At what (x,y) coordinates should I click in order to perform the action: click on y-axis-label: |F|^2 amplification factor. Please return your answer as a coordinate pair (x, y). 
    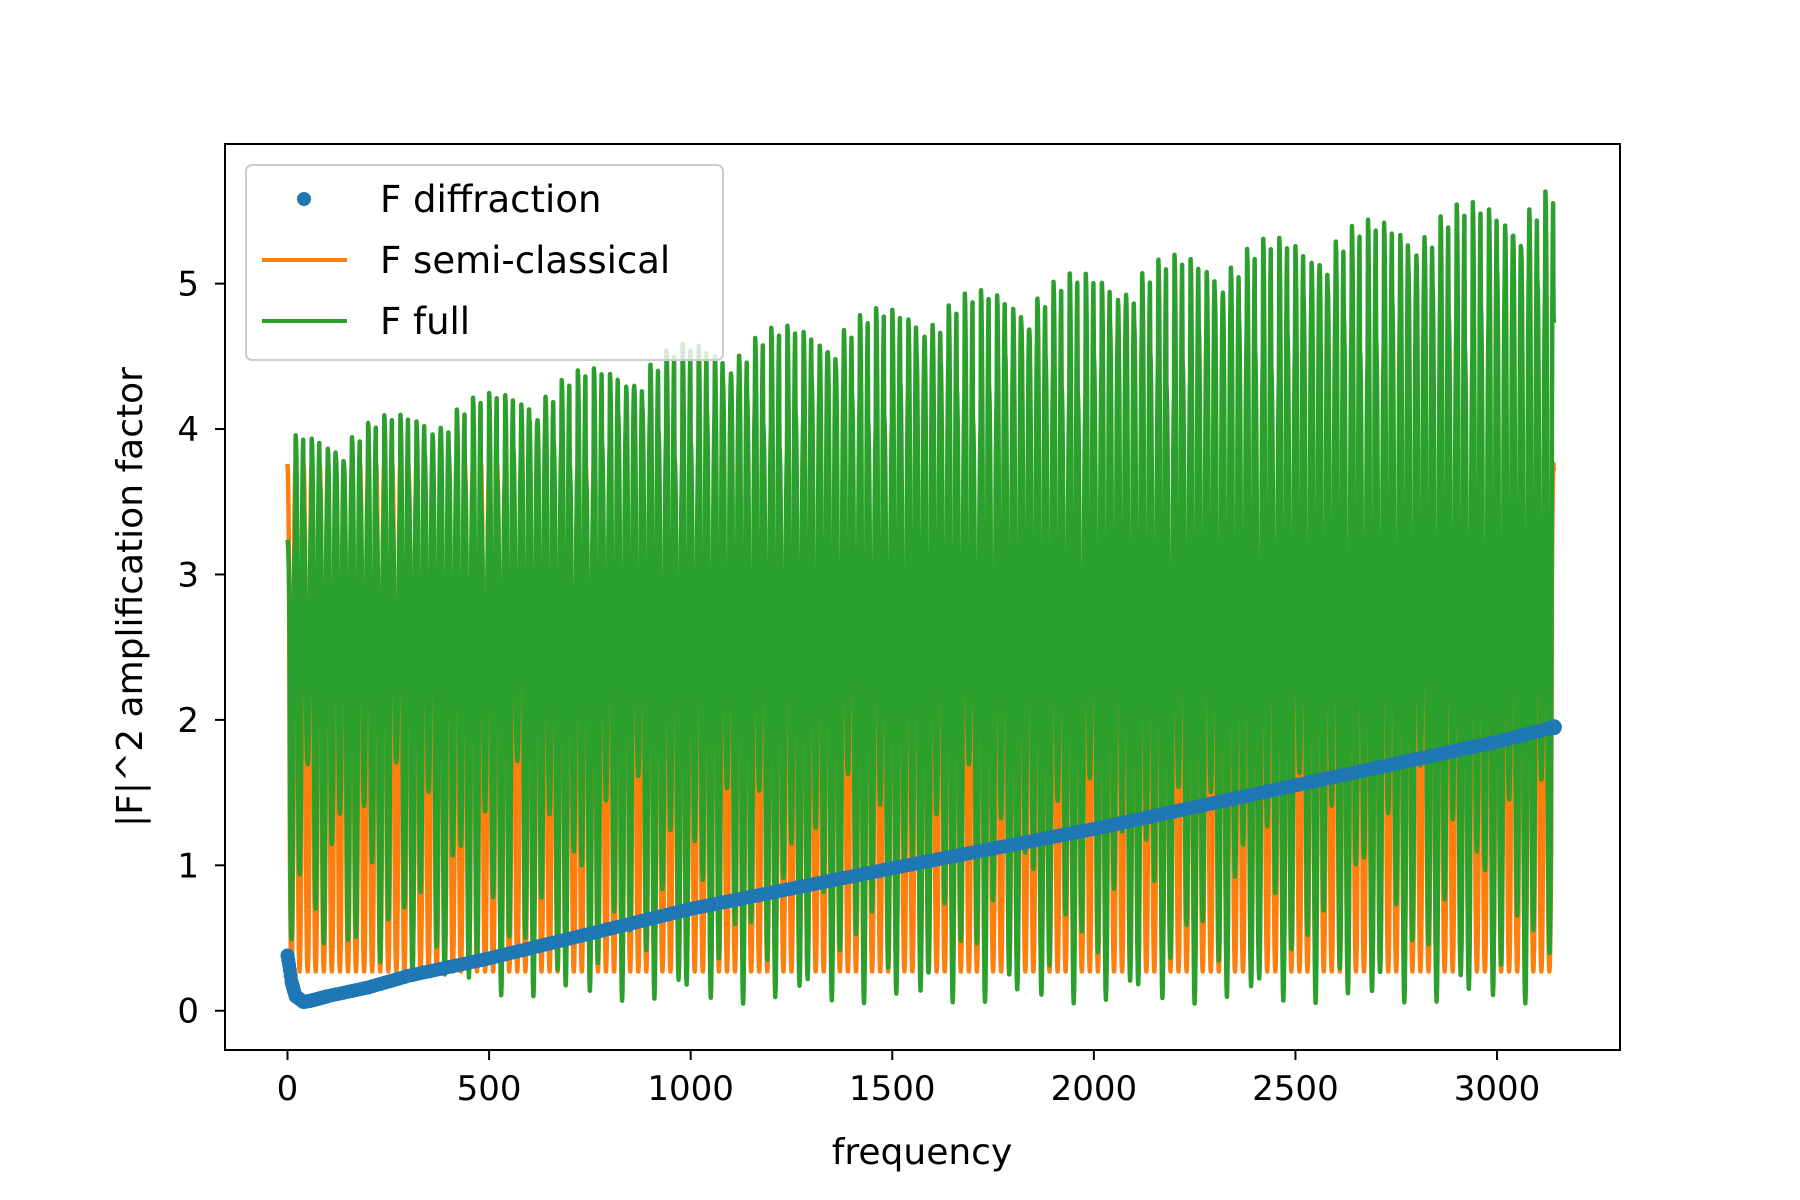
    Looking at the image, I should click on (130, 597).